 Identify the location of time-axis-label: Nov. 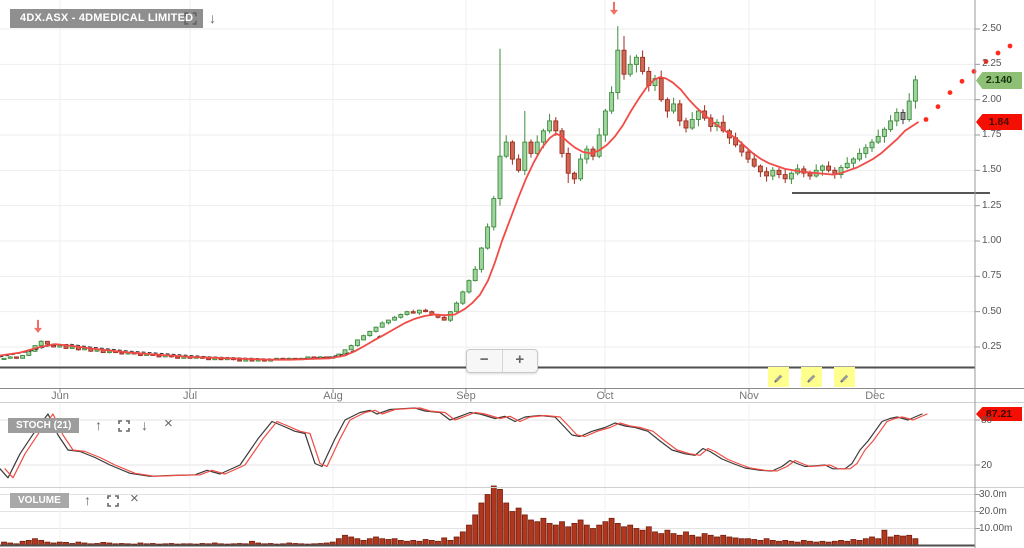
(749, 396).